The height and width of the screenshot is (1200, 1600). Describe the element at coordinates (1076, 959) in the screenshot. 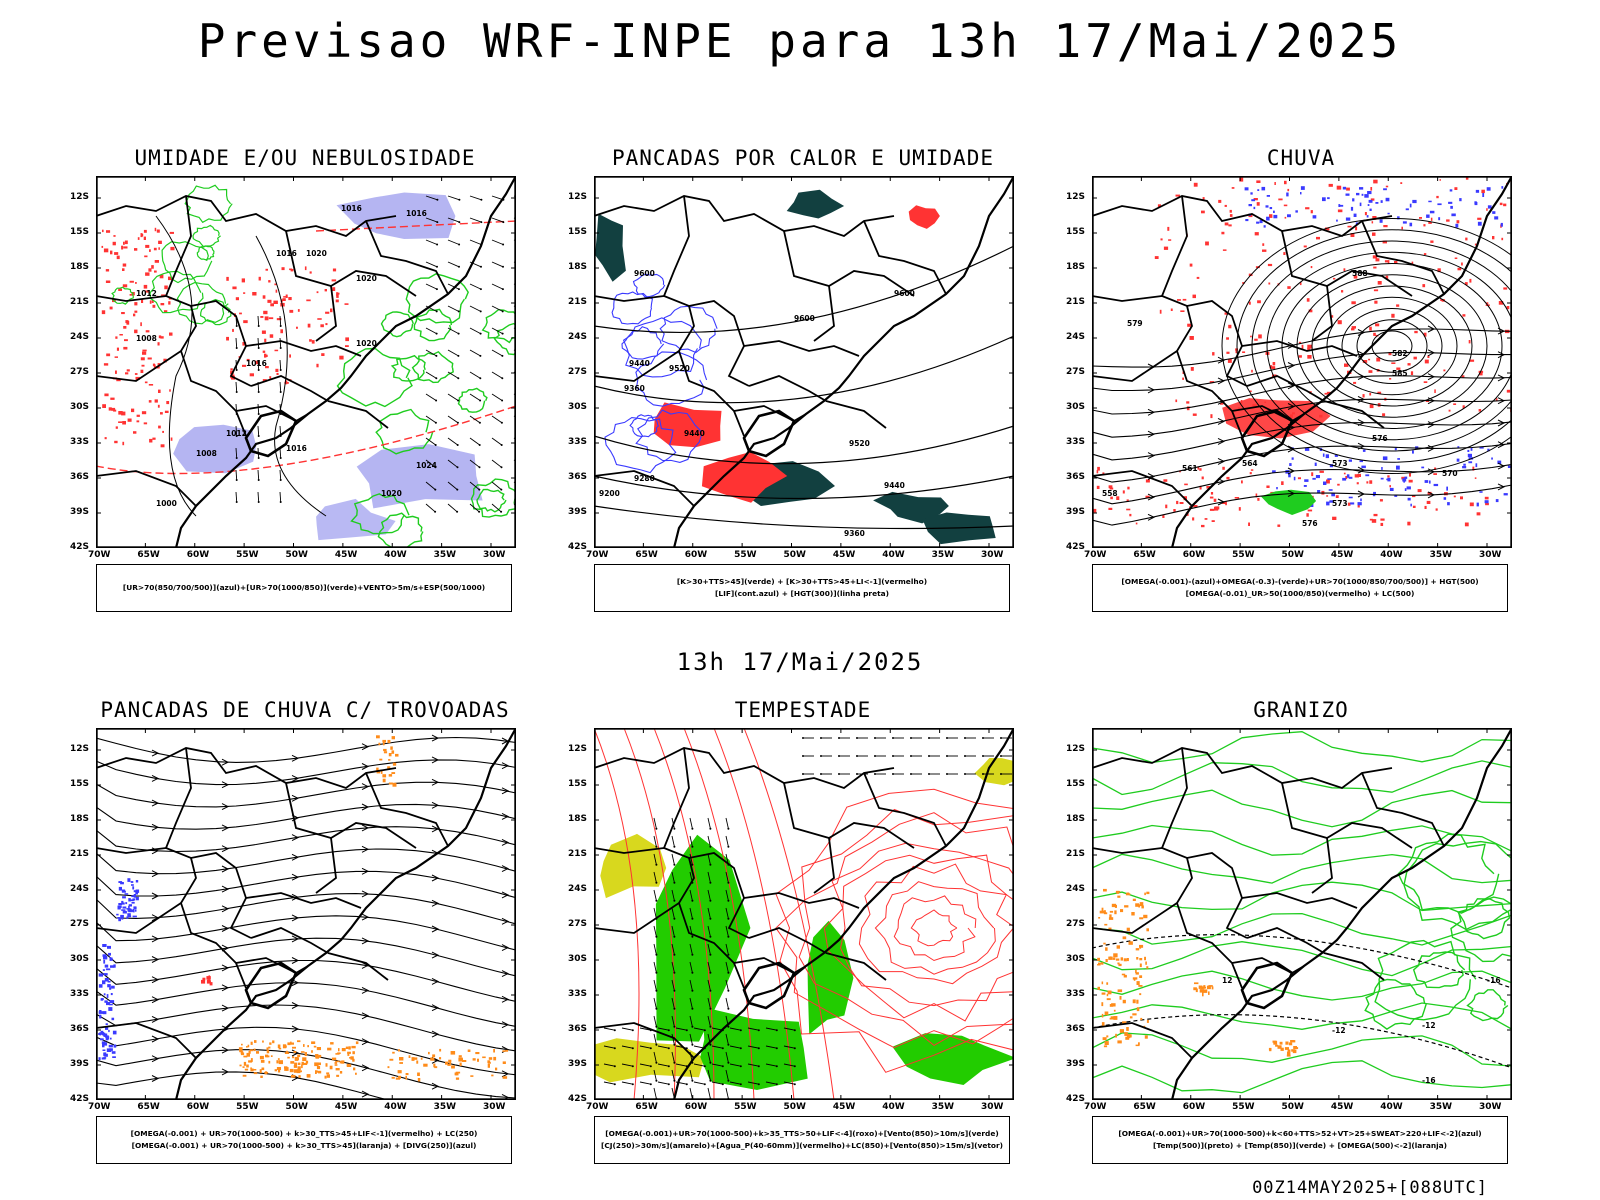

I see `lat-label: 30S` at that location.